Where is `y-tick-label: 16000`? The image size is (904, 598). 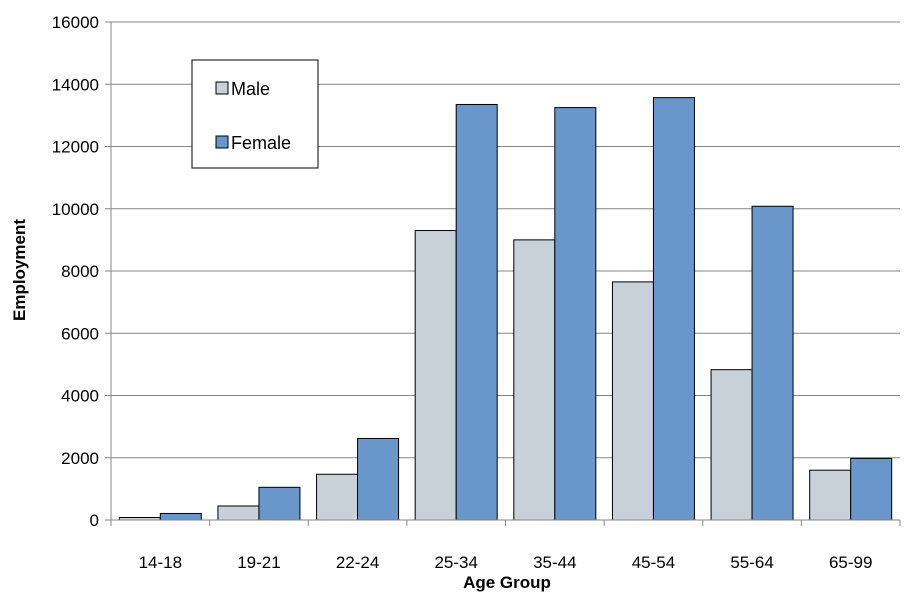
y-tick-label: 16000 is located at coordinates (75, 22).